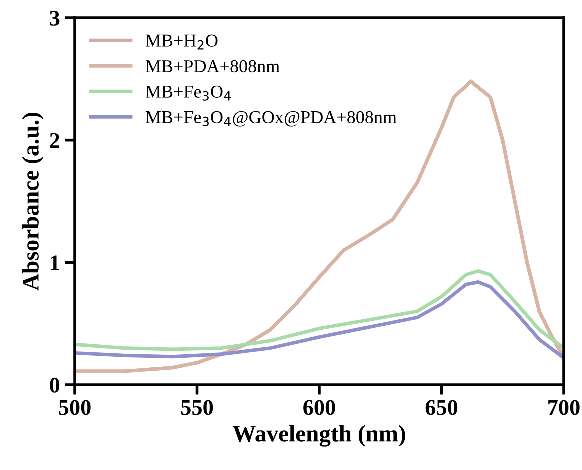 Image resolution: width=582 pixels, height=470 pixels. I want to click on legend-label: MB+Fe$_{3}$O$_{4}$, so click(189, 93).